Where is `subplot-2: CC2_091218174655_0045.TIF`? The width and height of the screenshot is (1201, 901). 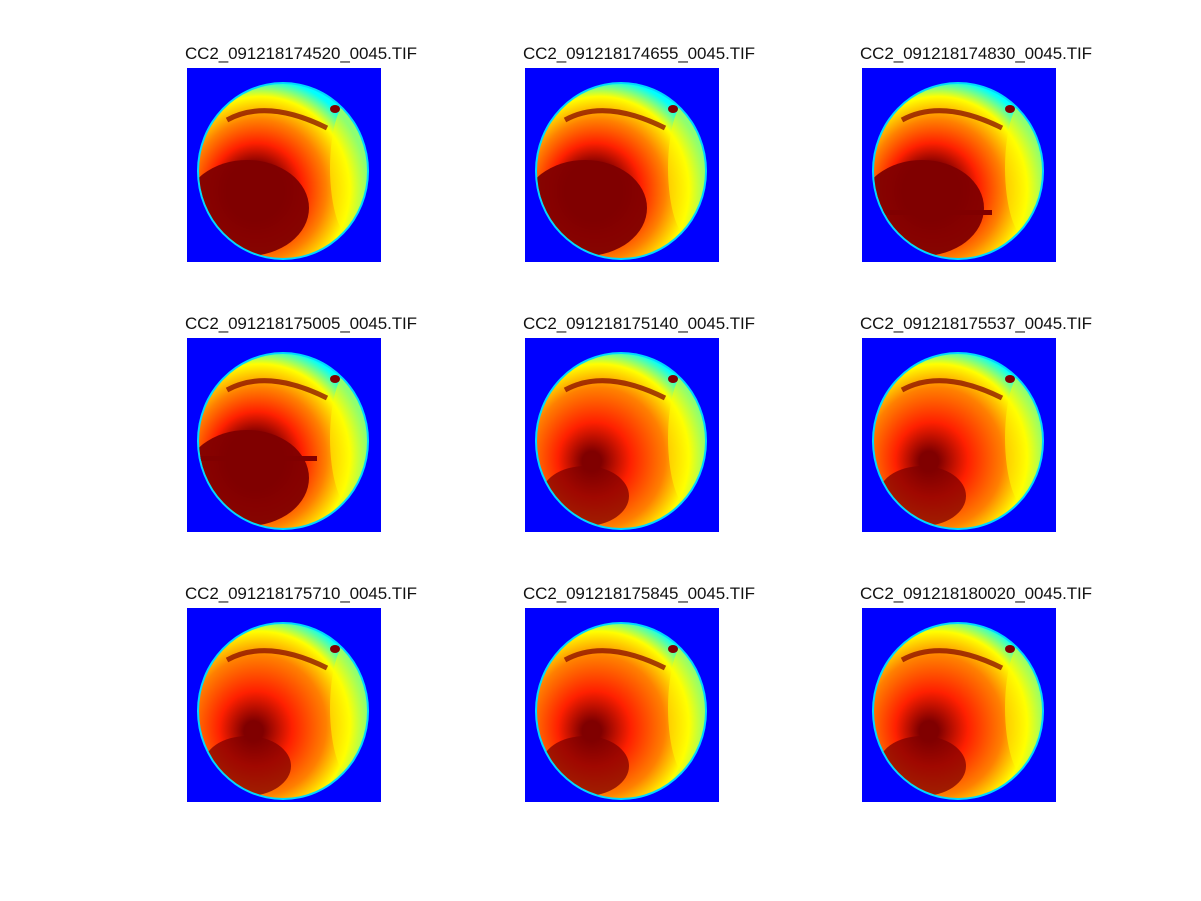
subplot-2: CC2_091218174655_0045.TIF is located at coordinates (663, 164).